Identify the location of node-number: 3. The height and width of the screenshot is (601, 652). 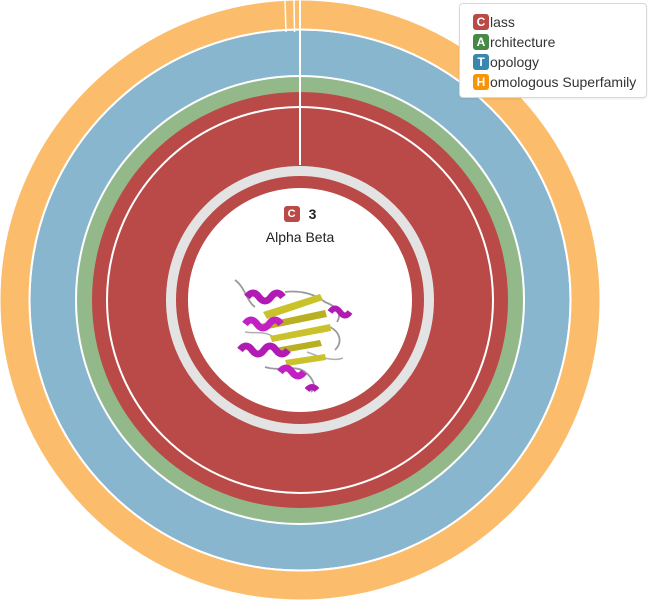
(312, 214).